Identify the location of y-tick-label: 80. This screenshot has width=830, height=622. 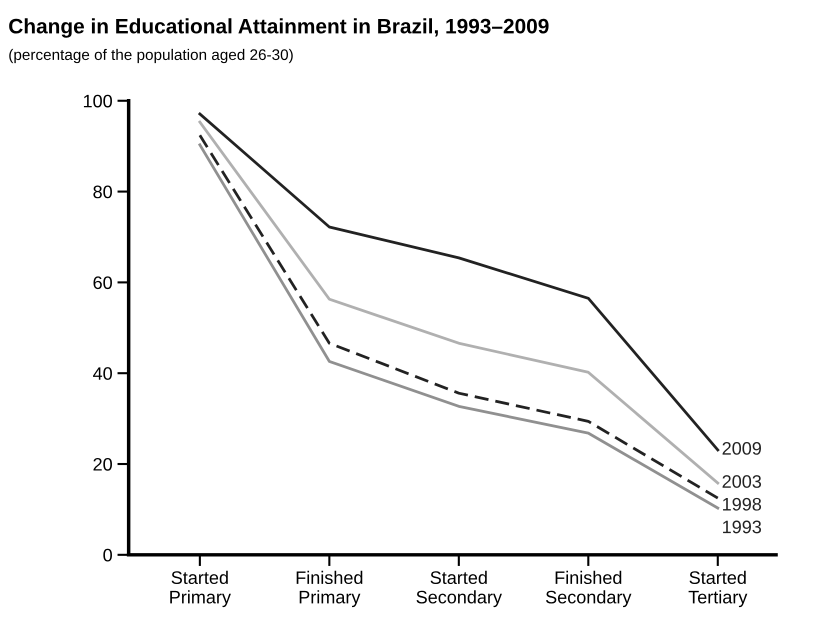
(102, 192).